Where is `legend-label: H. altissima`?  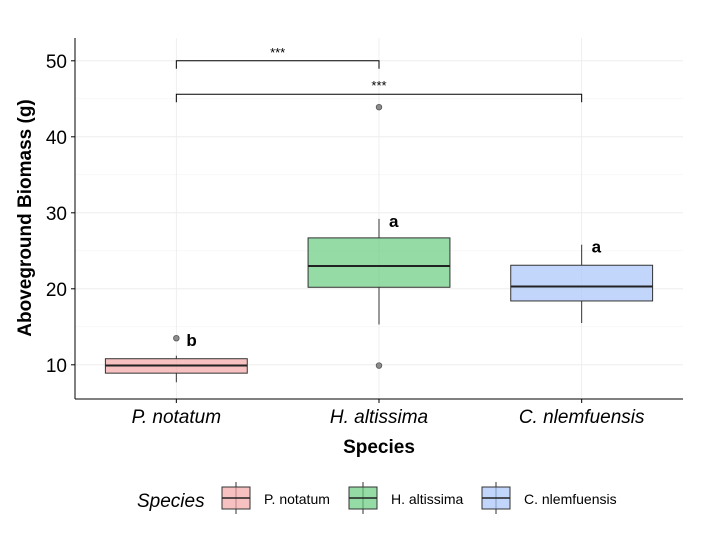
legend-label: H. altissima is located at coordinates (427, 499).